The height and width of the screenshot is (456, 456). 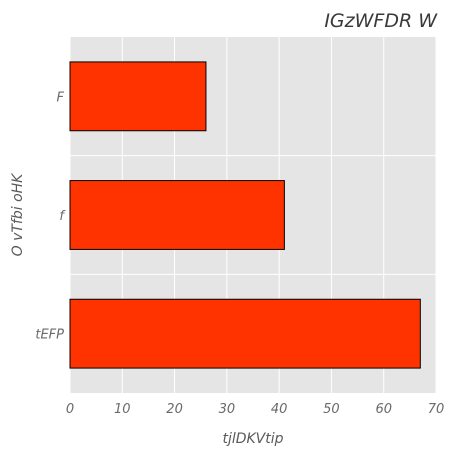 I want to click on y-tick-label: tEFP, so click(x=49, y=335).